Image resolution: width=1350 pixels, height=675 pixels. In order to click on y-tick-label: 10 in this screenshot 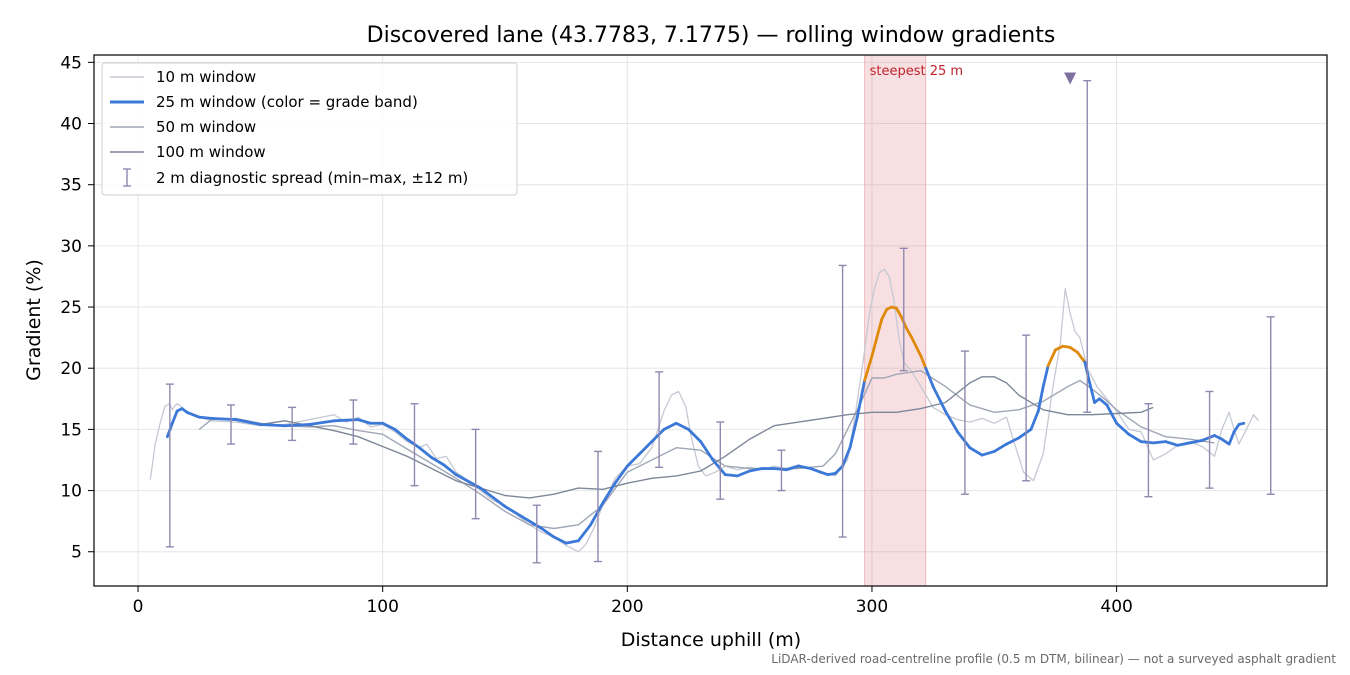, I will do `click(71, 492)`.